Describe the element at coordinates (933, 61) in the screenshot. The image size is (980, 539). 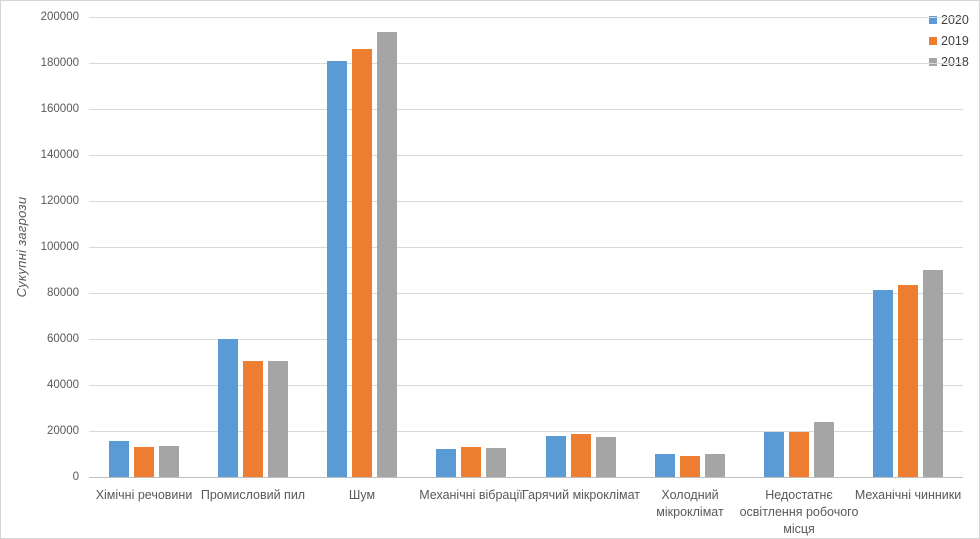
I see `legend-swatch-2018` at that location.